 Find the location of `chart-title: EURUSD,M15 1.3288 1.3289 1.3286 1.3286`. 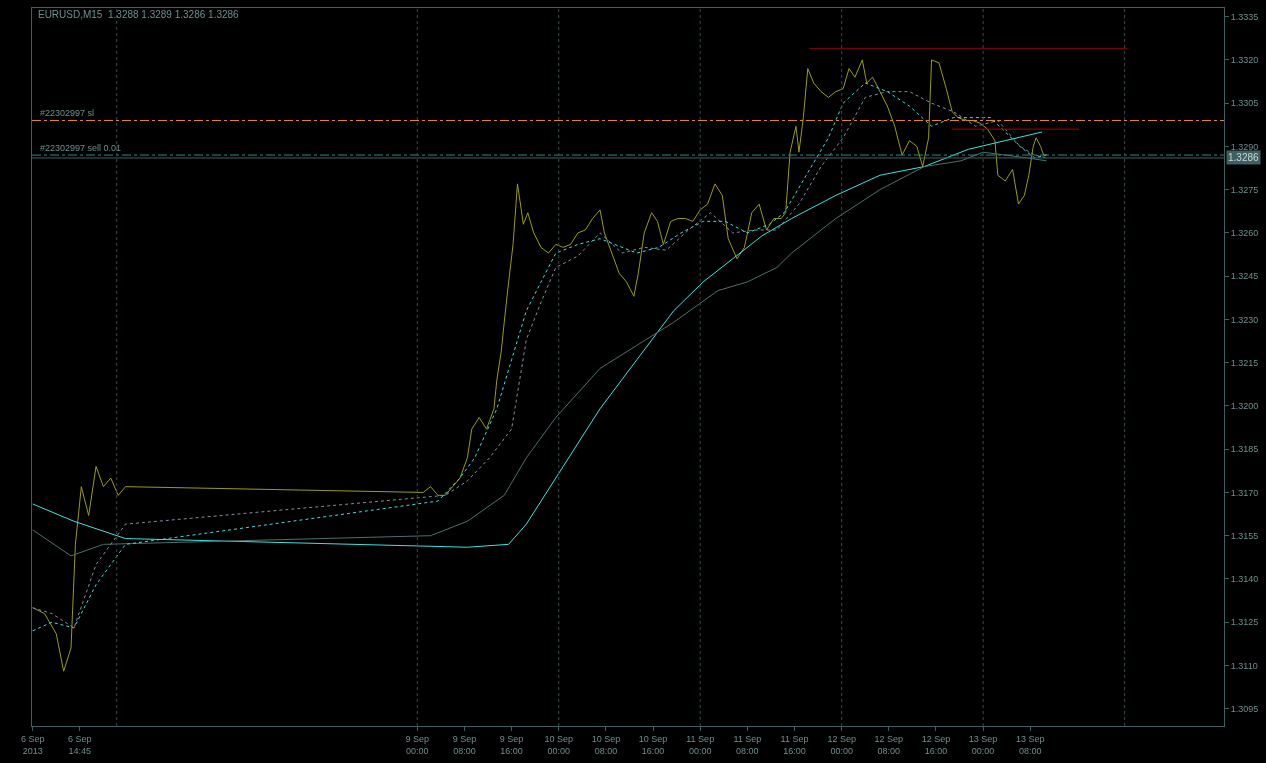

chart-title: EURUSD,M15 1.3288 1.3289 1.3286 1.3286 is located at coordinates (138, 15).